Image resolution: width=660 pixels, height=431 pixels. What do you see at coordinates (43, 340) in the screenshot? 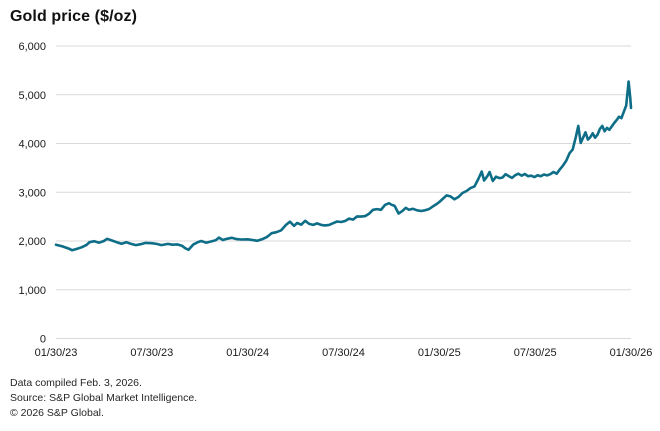
I see `y-axis-tick-label: 0` at bounding box center [43, 340].